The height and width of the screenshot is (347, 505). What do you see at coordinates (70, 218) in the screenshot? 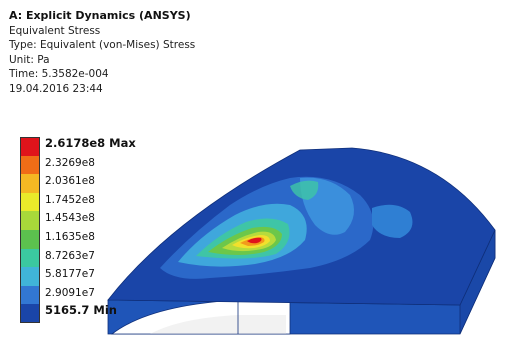
I see `legend-label-4: 1.4543e8` at bounding box center [70, 218].